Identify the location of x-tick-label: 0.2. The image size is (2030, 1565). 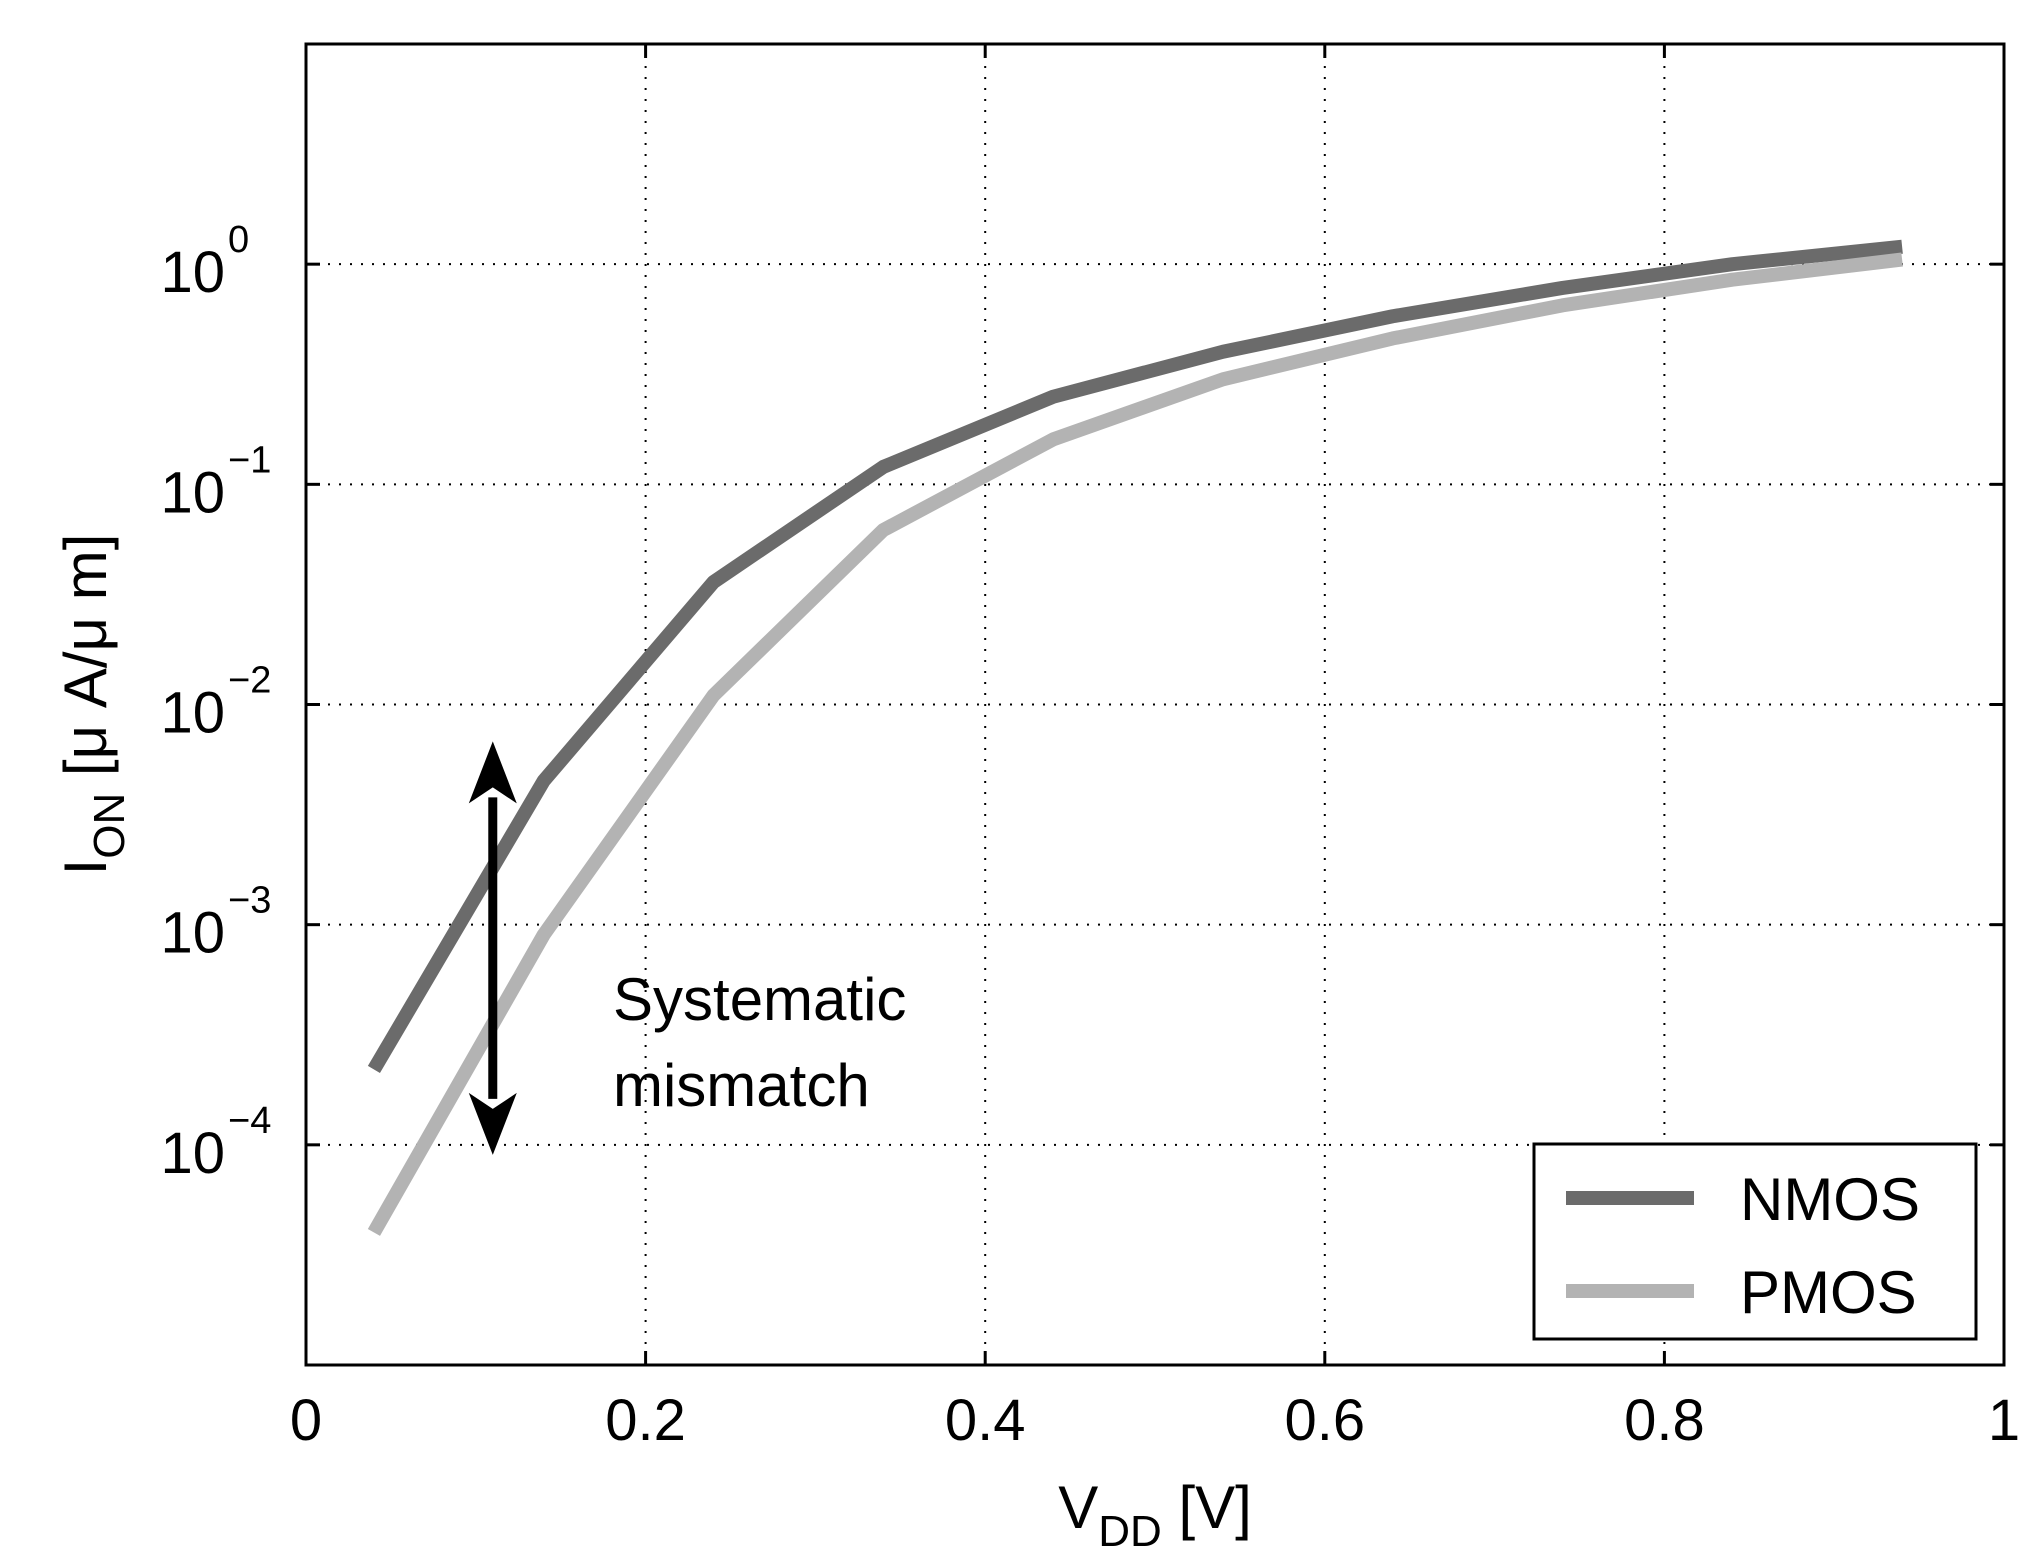
(645, 1420).